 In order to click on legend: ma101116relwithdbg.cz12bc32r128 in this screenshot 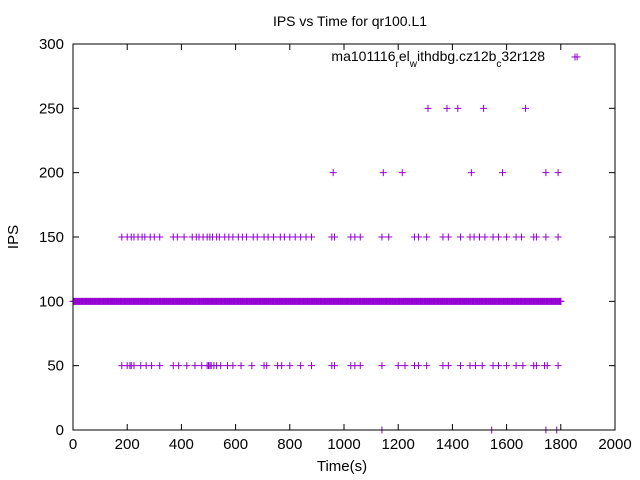, I will do `click(455, 59)`.